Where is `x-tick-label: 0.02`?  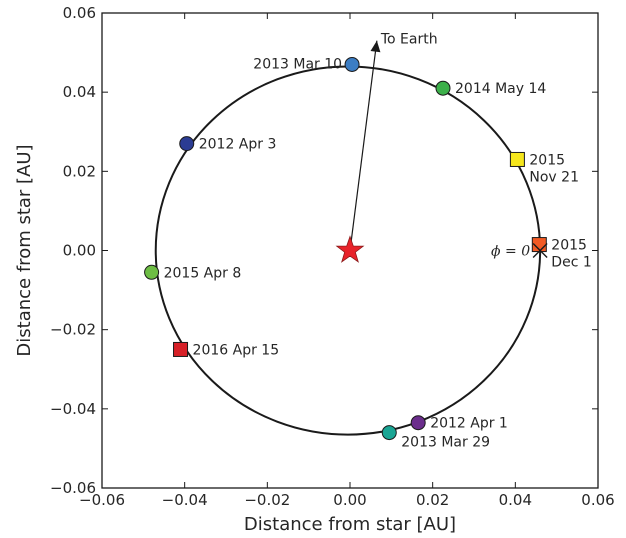
x-tick-label: 0.02 is located at coordinates (432, 500).